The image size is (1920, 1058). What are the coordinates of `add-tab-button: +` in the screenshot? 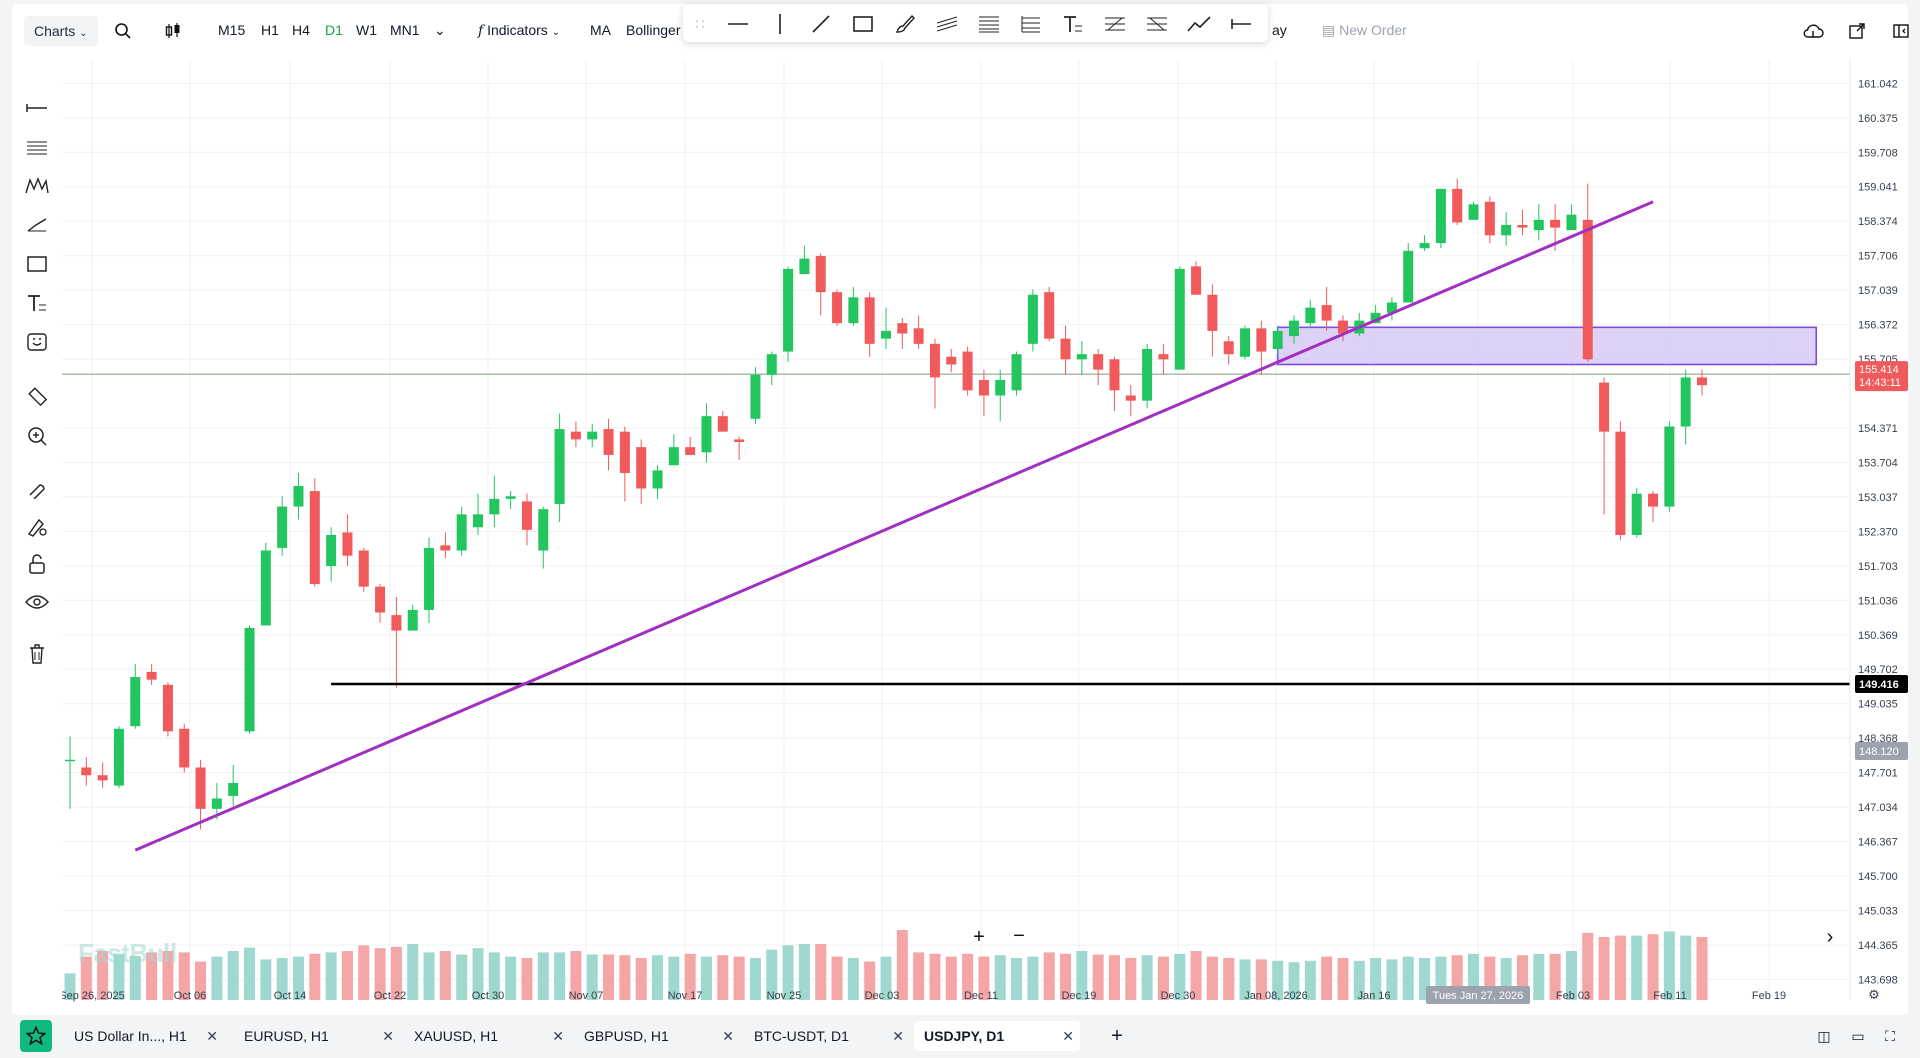 It's located at (1117, 1036).